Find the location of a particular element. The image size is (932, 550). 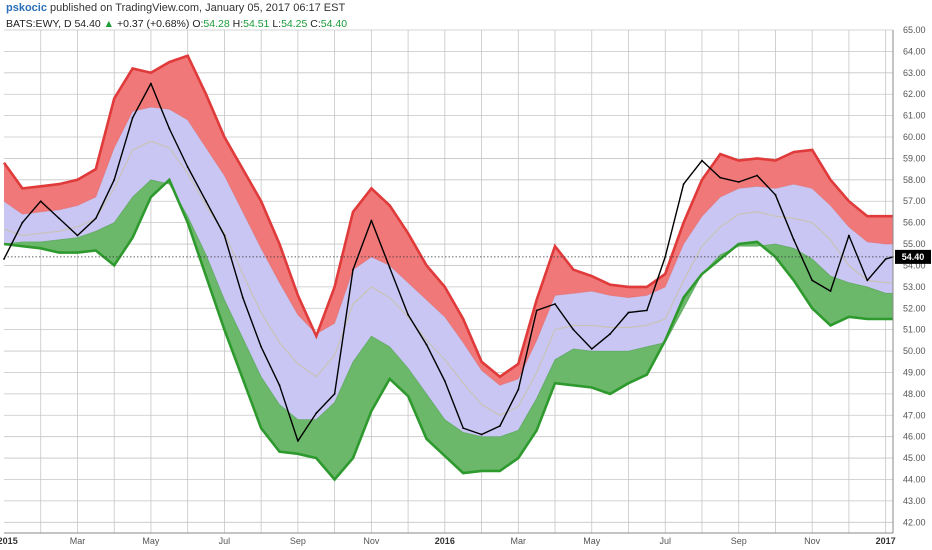

username-link: pskocic is located at coordinates (26, 8).